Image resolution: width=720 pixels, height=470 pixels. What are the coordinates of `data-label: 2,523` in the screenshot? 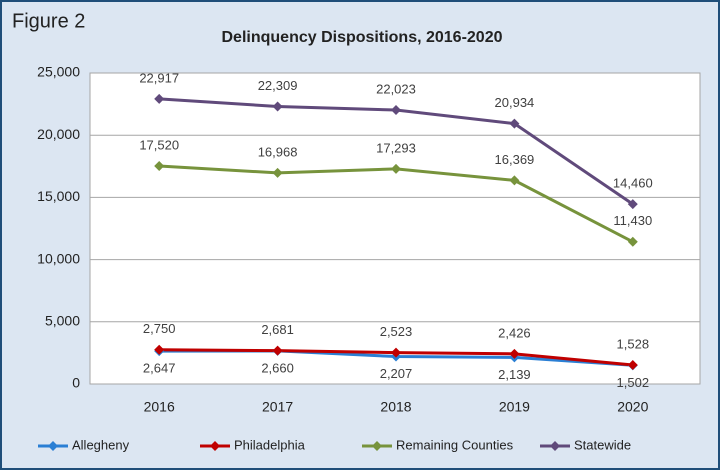 It's located at (396, 331).